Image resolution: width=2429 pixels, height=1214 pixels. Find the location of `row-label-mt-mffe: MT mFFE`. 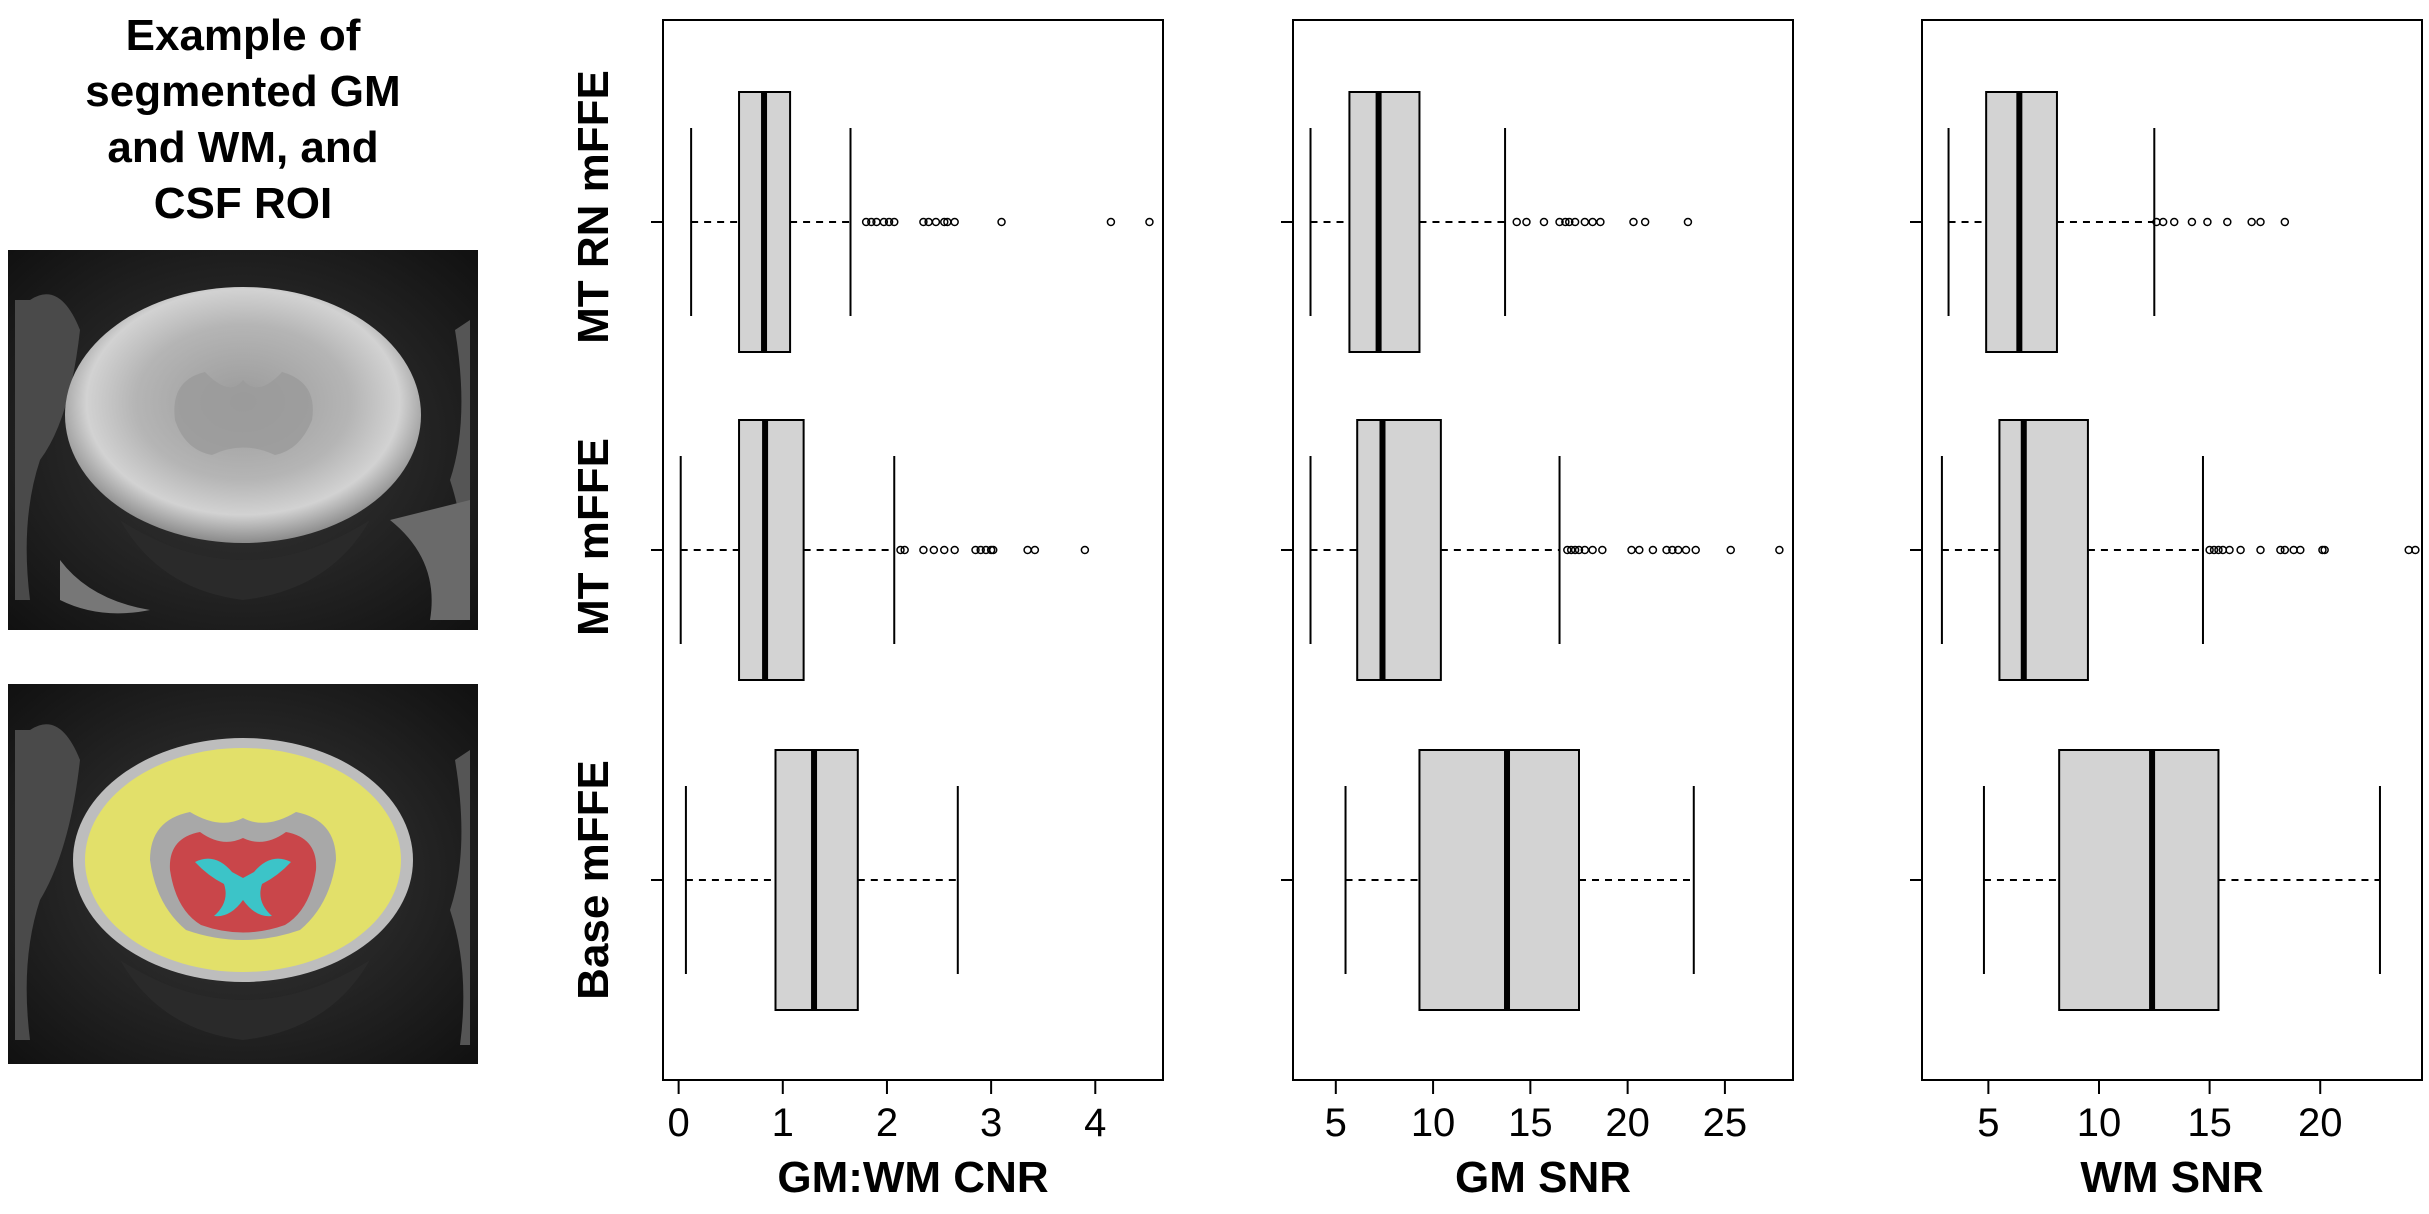

row-label-mt-mffe: MT mFFE is located at coordinates (593, 537).